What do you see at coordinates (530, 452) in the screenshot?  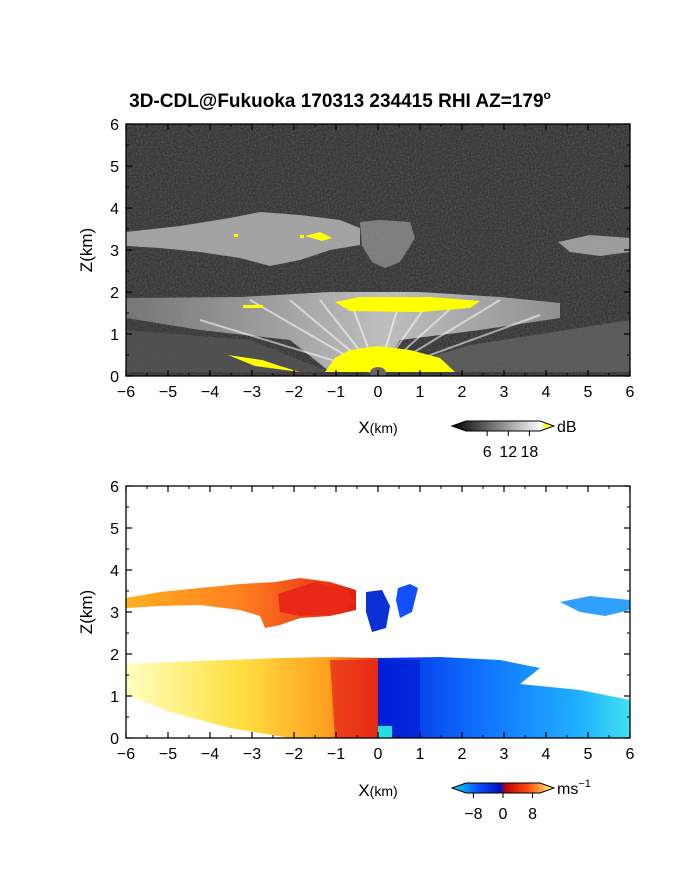 I see `colorbar-tick-label: 18` at bounding box center [530, 452].